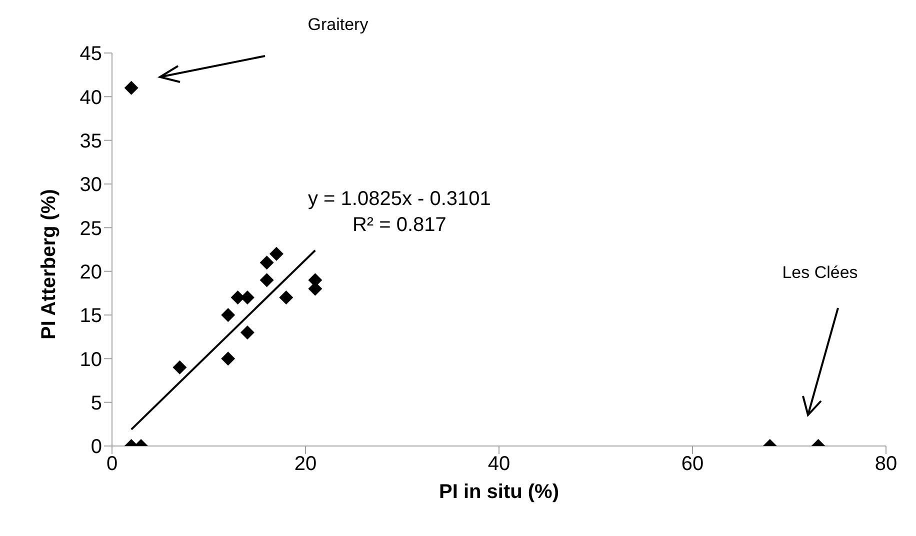 The height and width of the screenshot is (536, 916). I want to click on x-tick-label: 80, so click(886, 464).